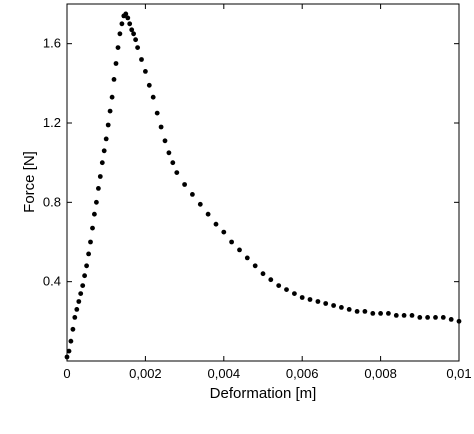  I want to click on y-tick-label: 1.2, so click(52, 122).